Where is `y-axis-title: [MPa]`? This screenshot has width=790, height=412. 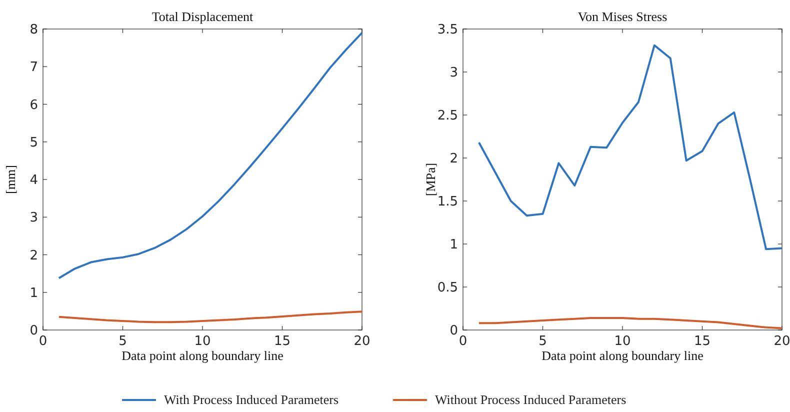 y-axis-title: [MPa] is located at coordinates (430, 179).